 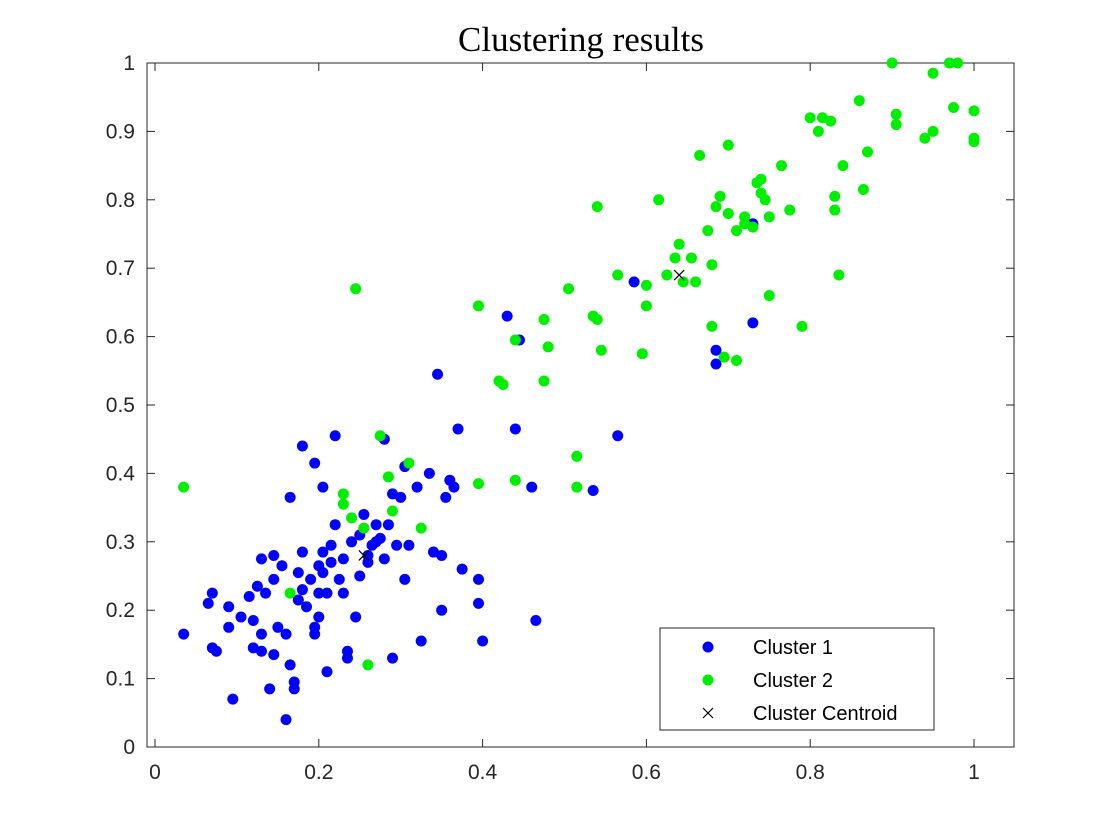 I want to click on x-tick-label: 0.6, so click(x=646, y=772).